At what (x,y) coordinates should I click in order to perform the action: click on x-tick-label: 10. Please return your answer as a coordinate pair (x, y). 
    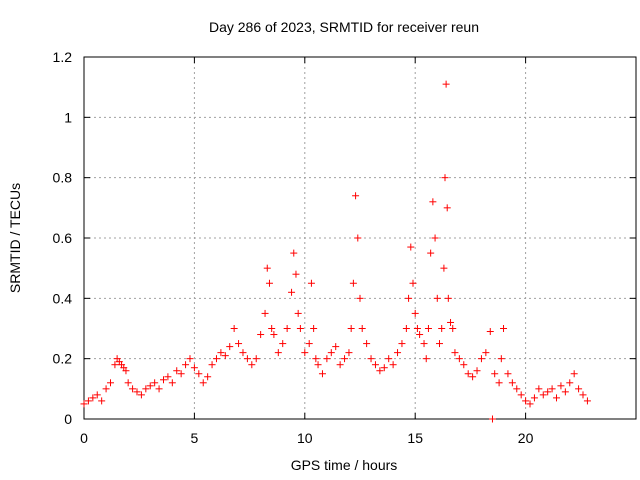
    Looking at the image, I should click on (305, 438).